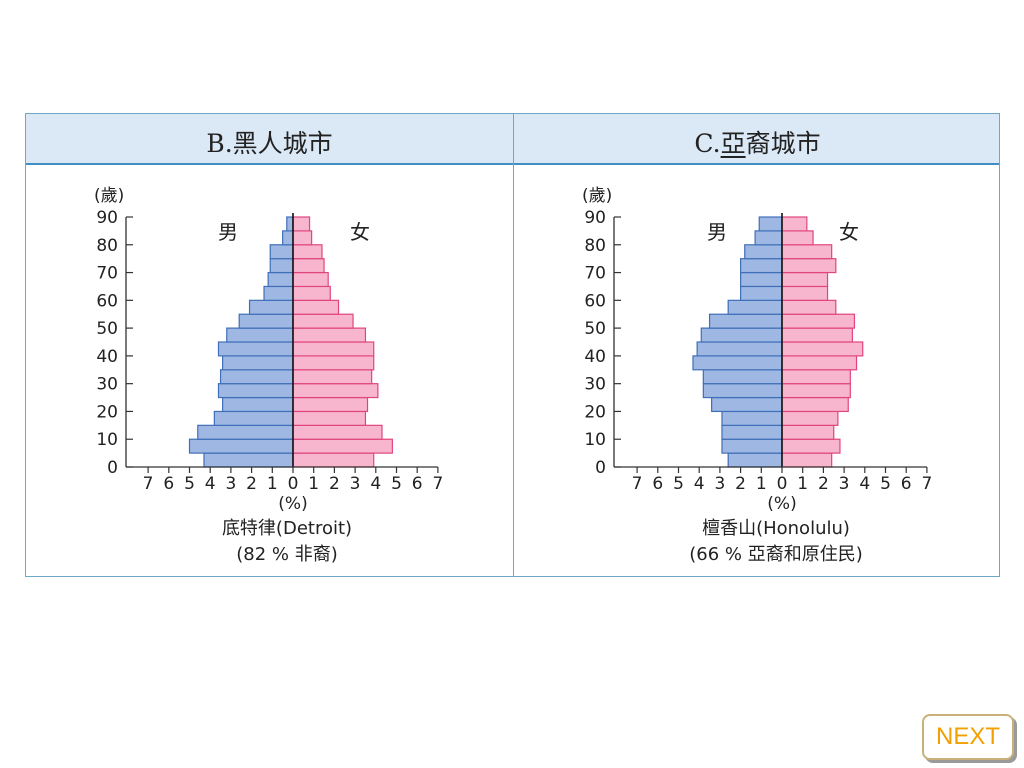 This screenshot has height=768, width=1024. I want to click on panel-c-prefix: C., so click(707, 143).